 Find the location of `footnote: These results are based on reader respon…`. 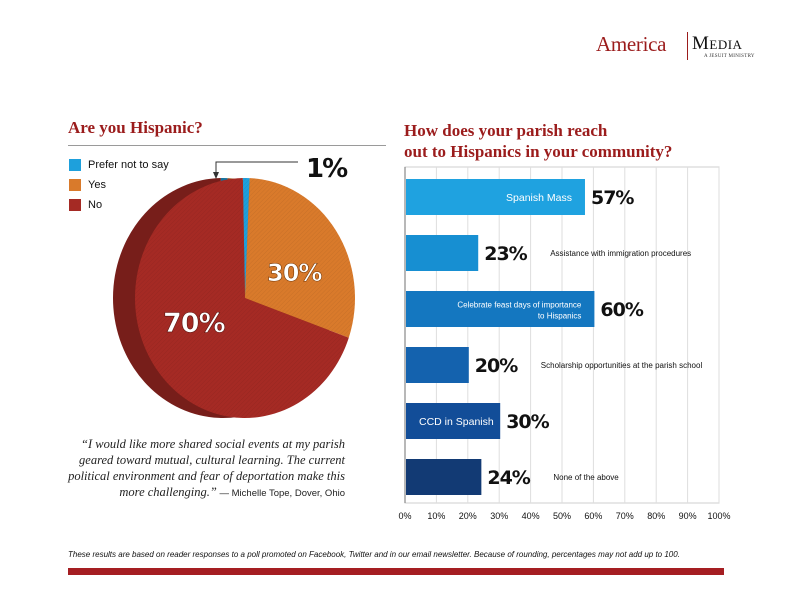

footnote: These results are based on reader respon… is located at coordinates (374, 554).